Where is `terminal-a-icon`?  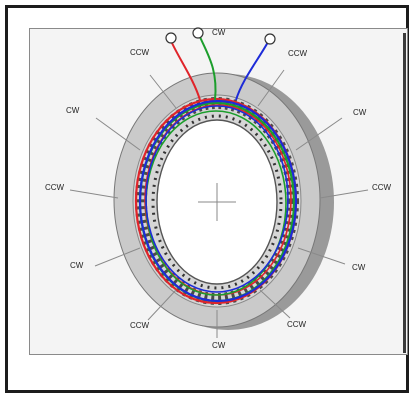 terminal-a-icon is located at coordinates (171, 38).